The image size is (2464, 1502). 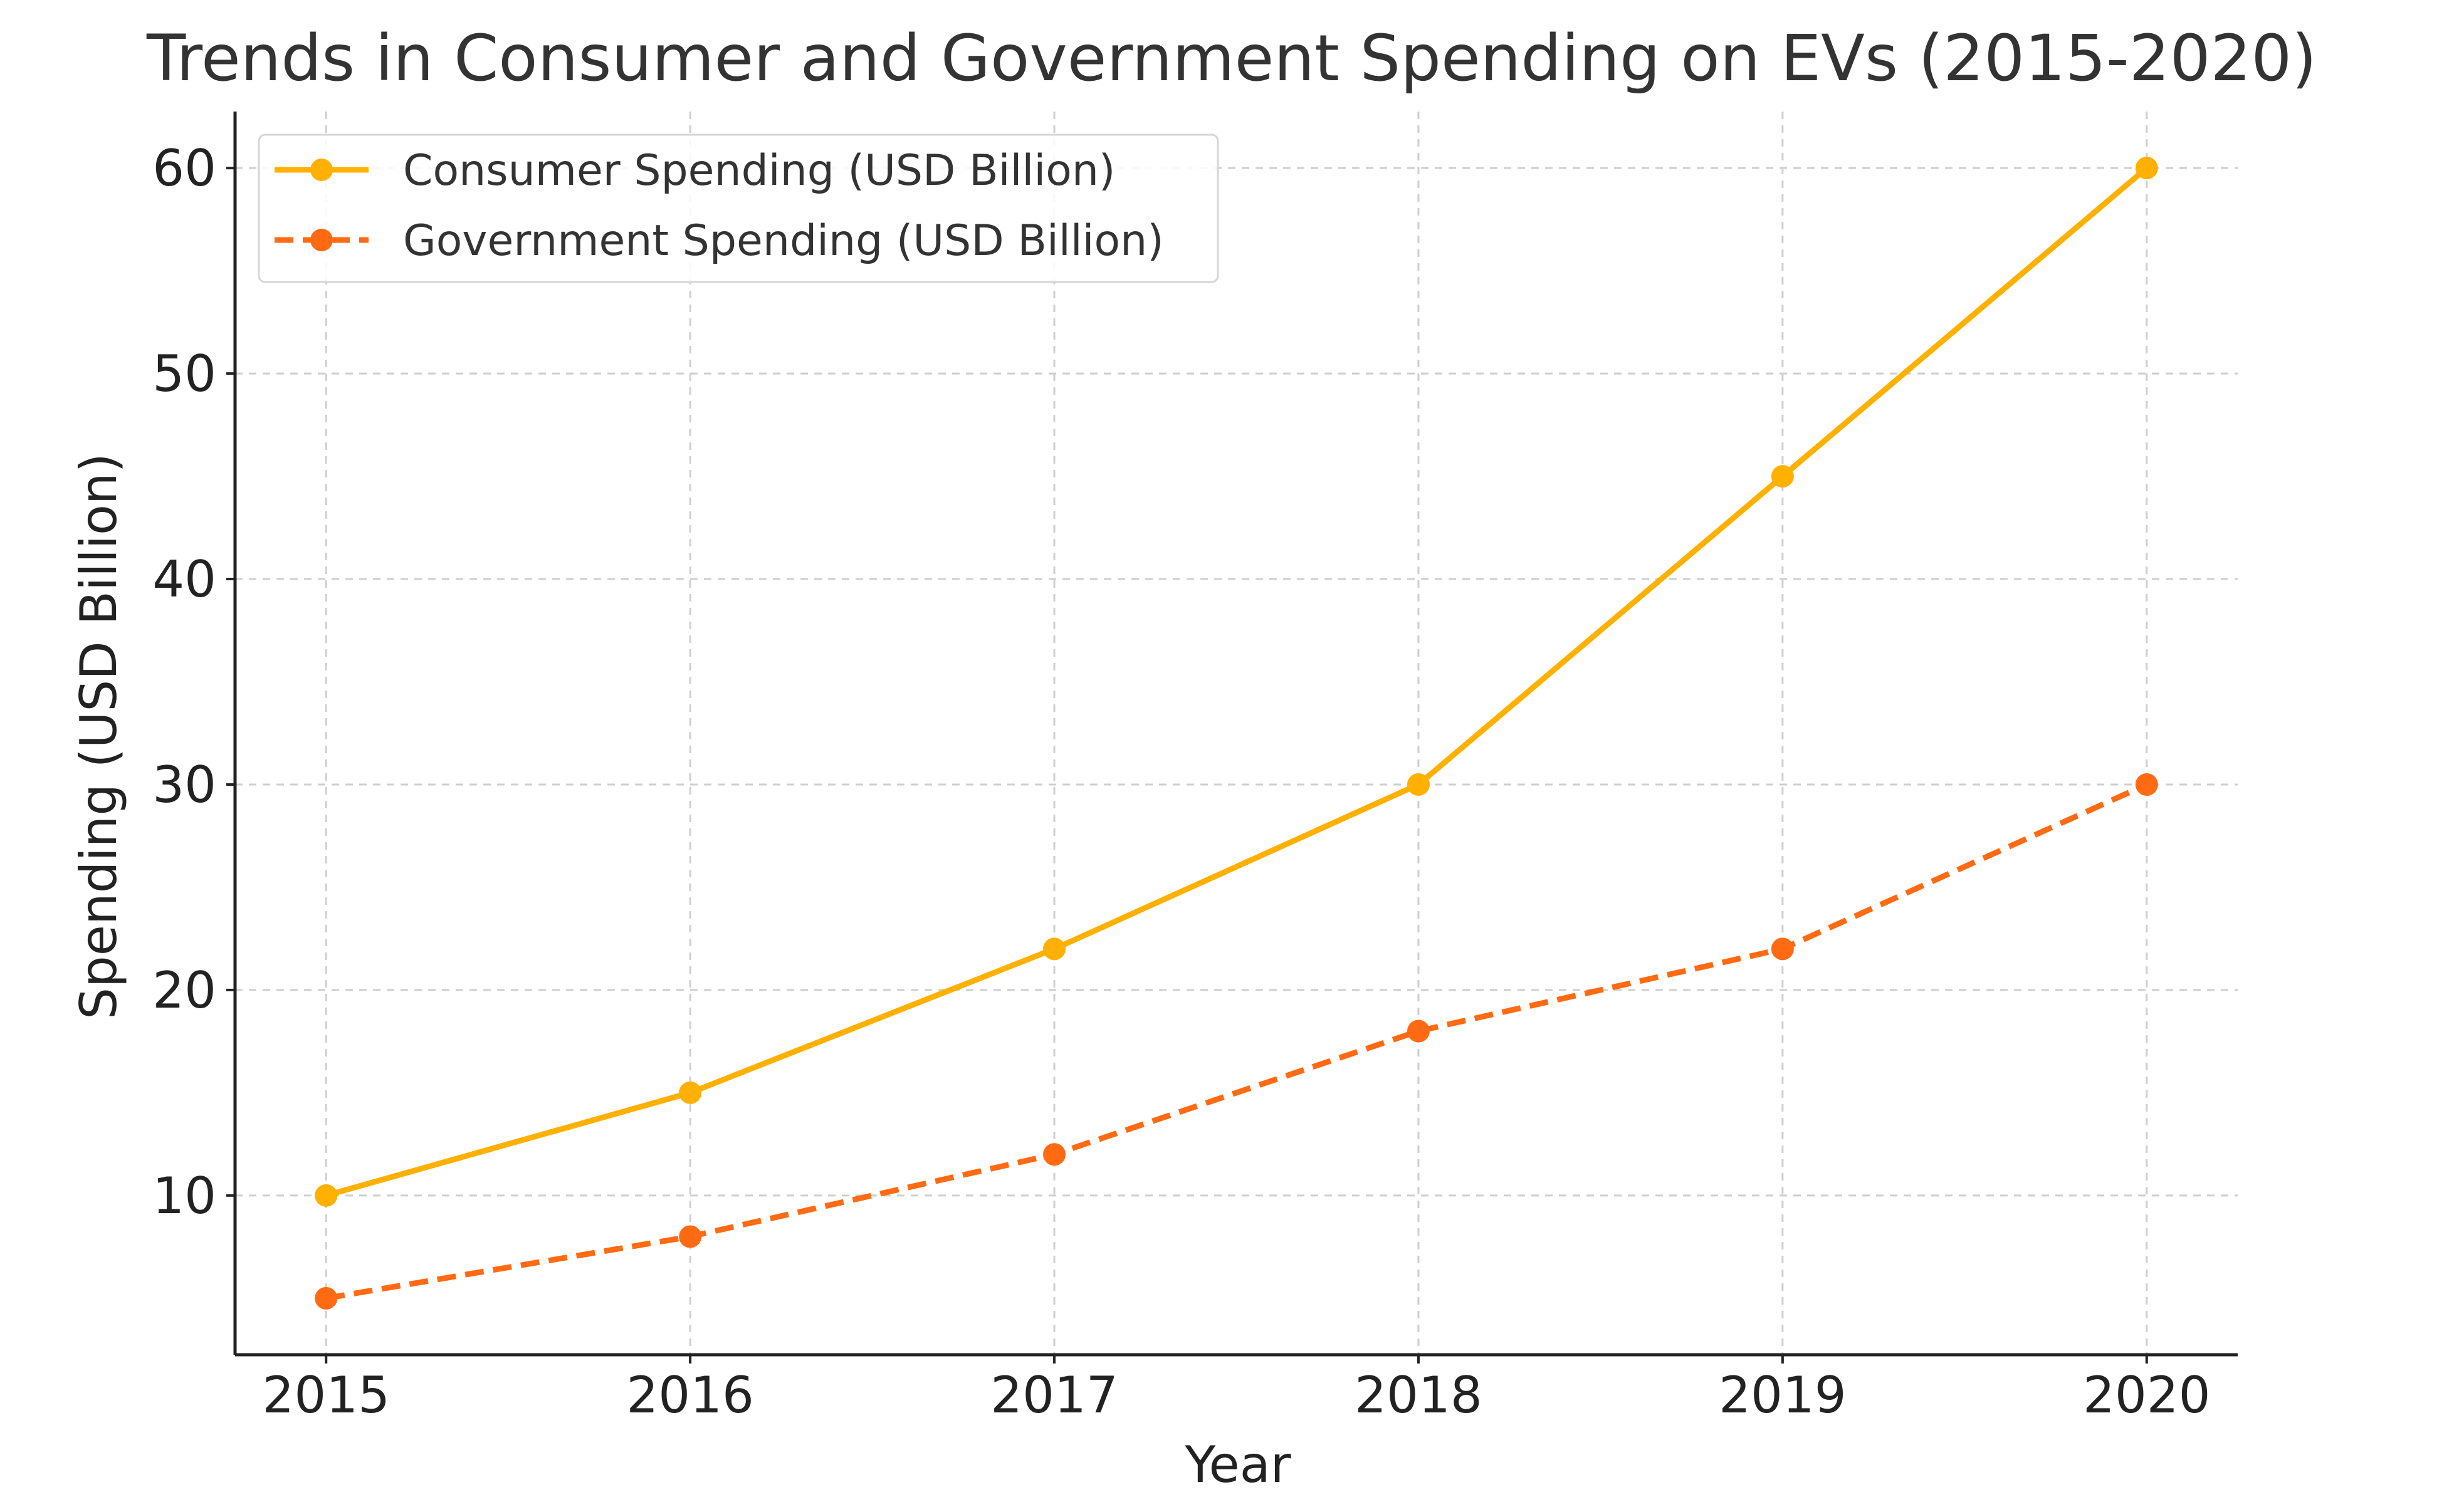 I want to click on x-tick-label: 2017, so click(x=1054, y=1395).